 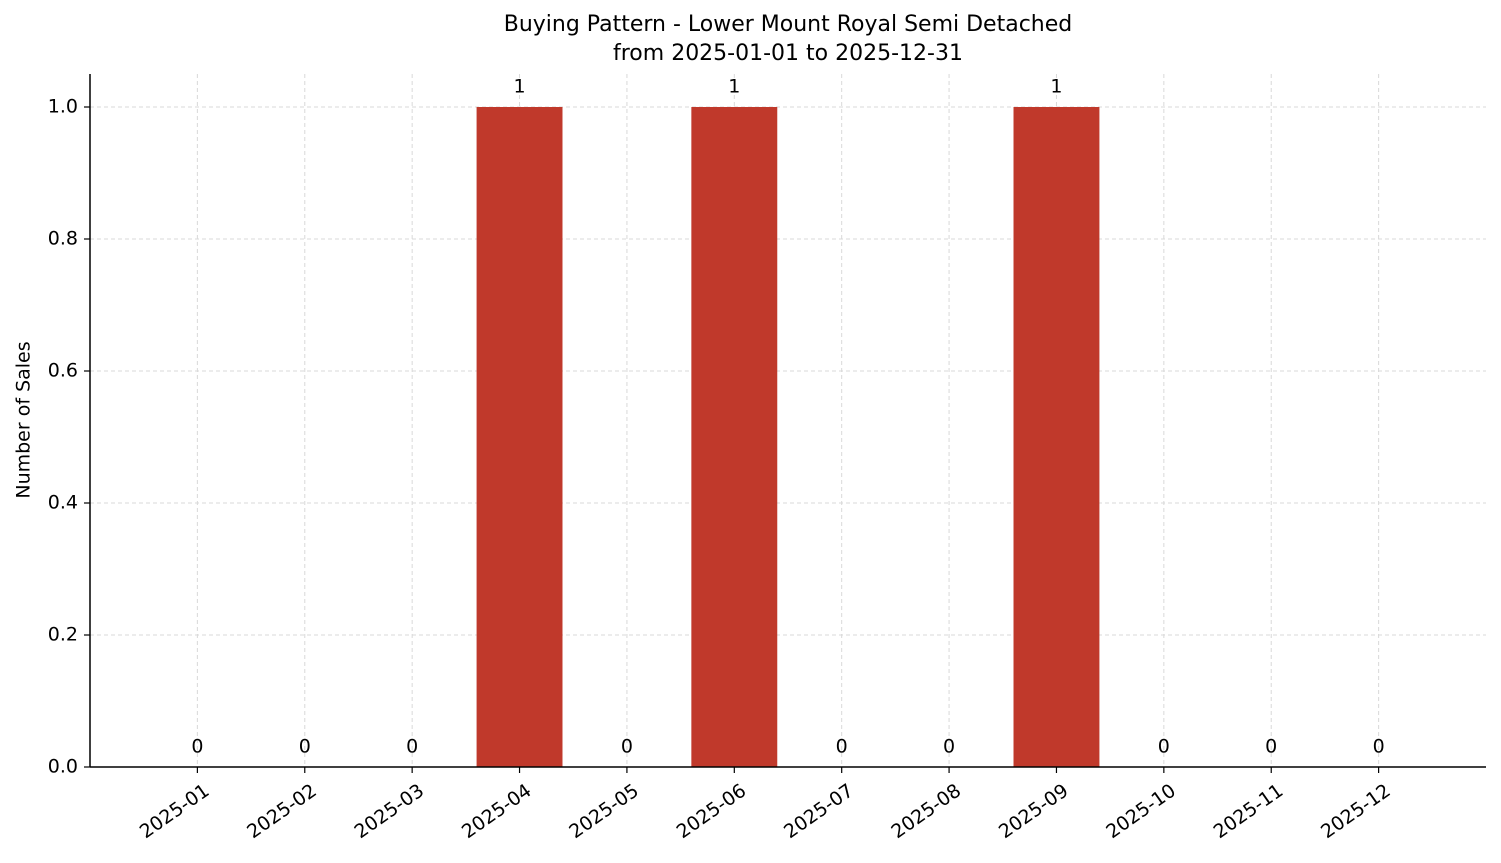 What do you see at coordinates (1034, 812) in the screenshot?
I see `x-tick-label: 2025-09` at bounding box center [1034, 812].